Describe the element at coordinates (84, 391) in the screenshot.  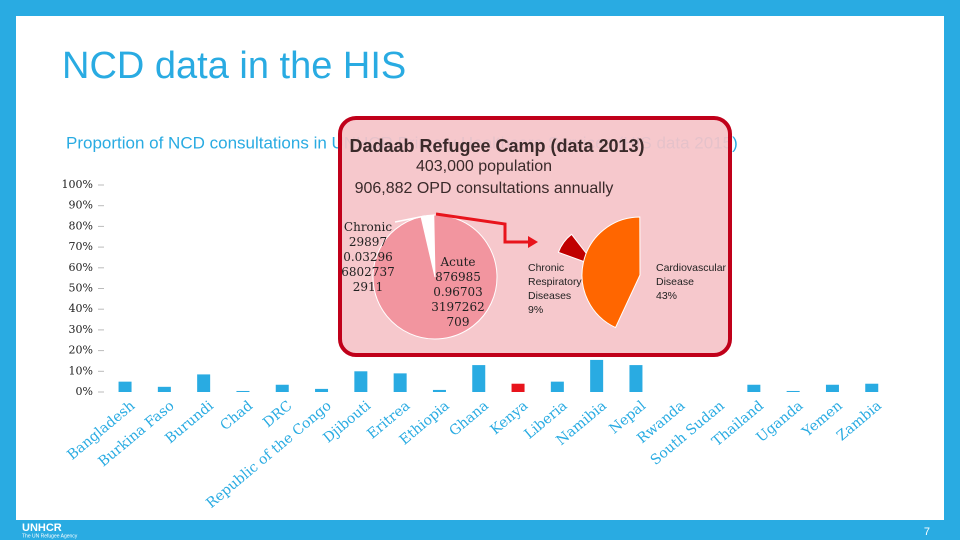
I see `y-tick-label: 0%` at that location.